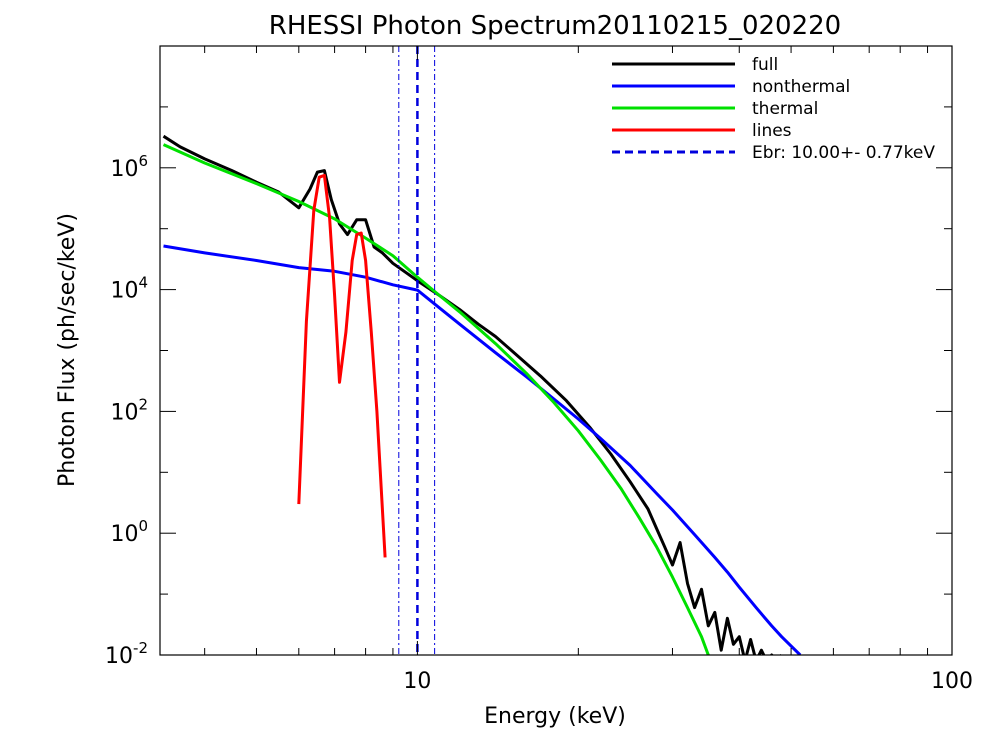  Describe the element at coordinates (129, 167) in the screenshot. I see `y-tick-label: 10⁶` at that location.